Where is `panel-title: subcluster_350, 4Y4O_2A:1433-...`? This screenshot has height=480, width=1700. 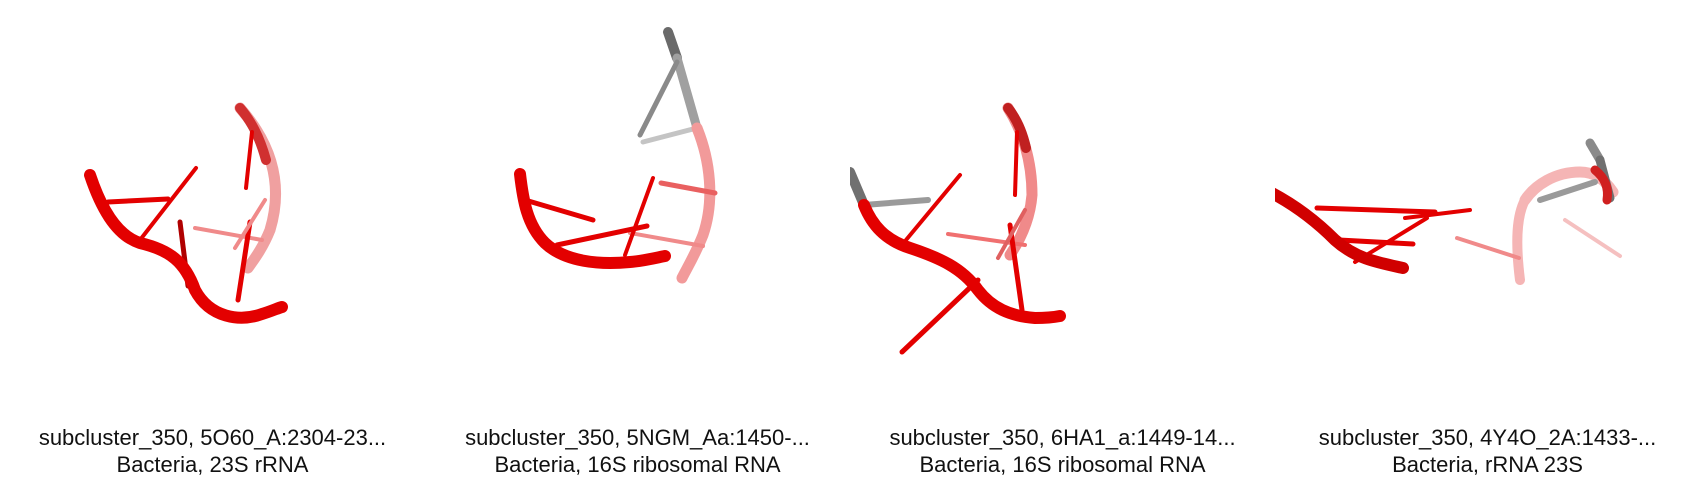
panel-title: subcluster_350, 4Y4O_2A:1433-... is located at coordinates (1487, 437).